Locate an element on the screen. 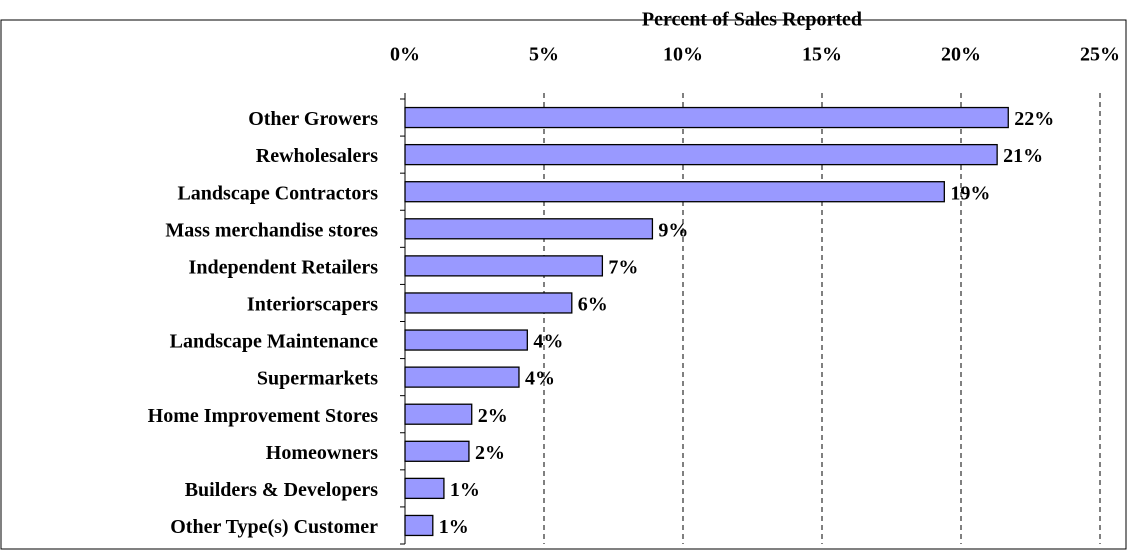  x-tick-label: 10% is located at coordinates (683, 55).